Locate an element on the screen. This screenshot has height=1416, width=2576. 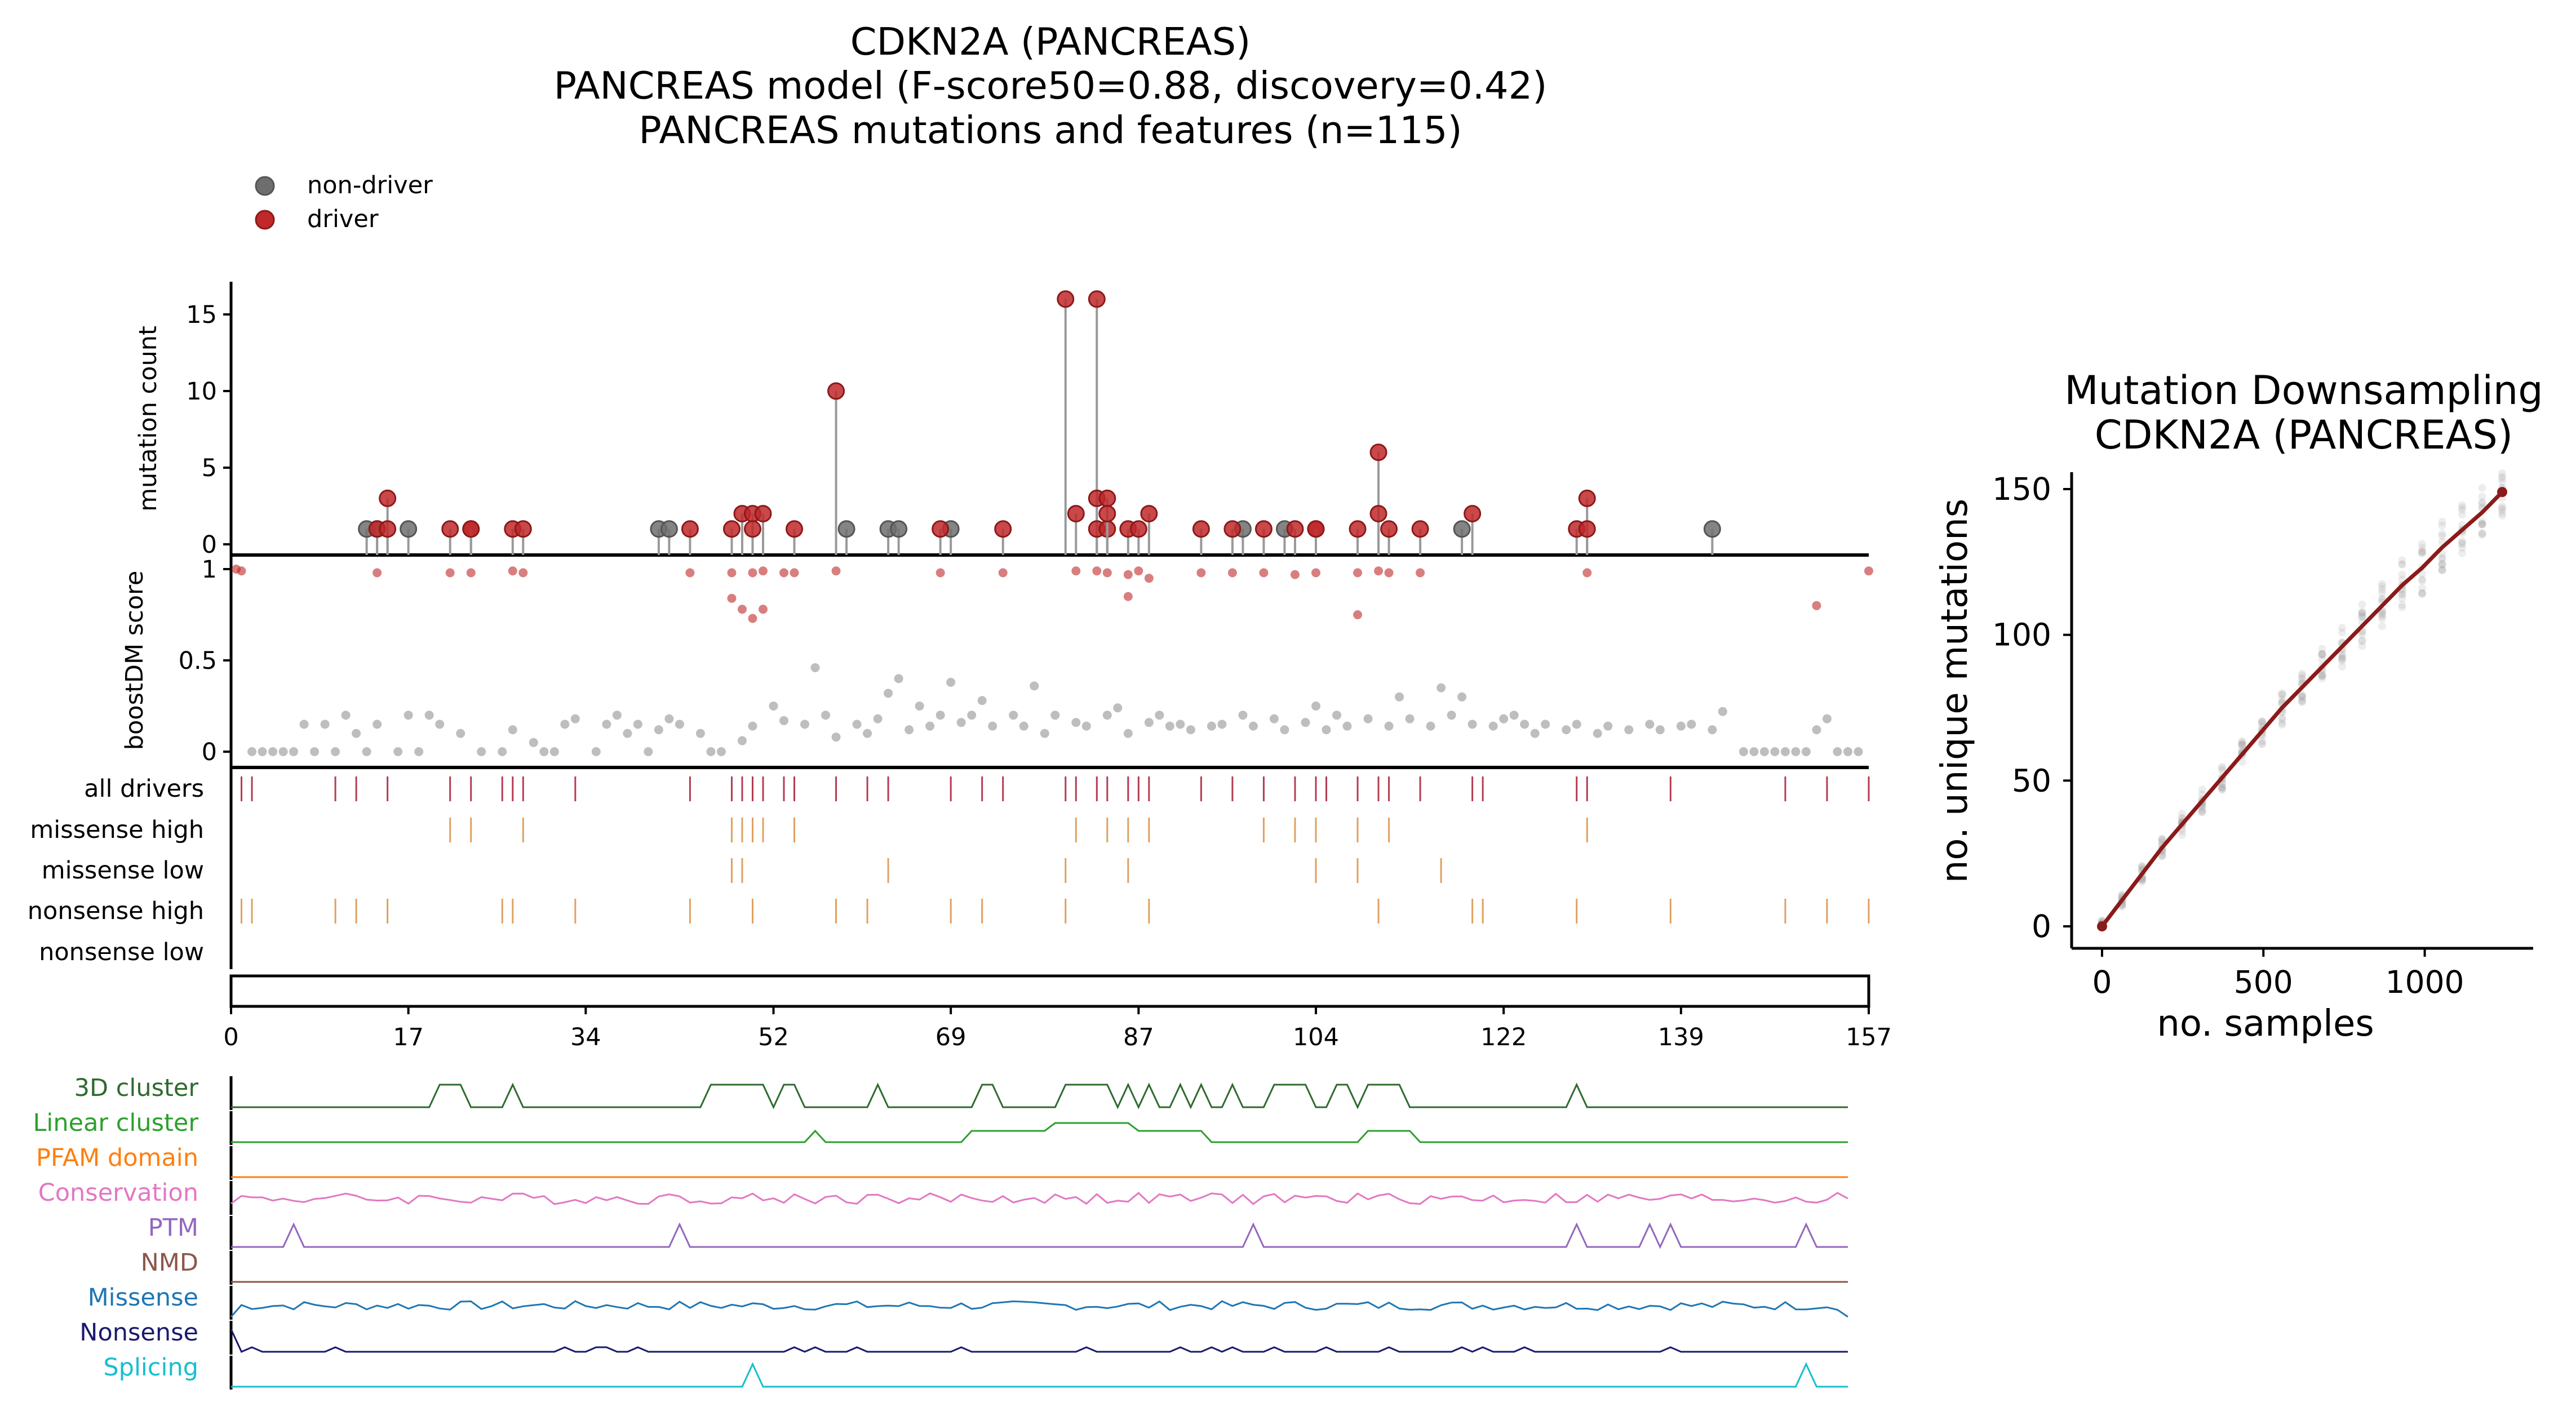
count-lollipops is located at coordinates (1039, 422).